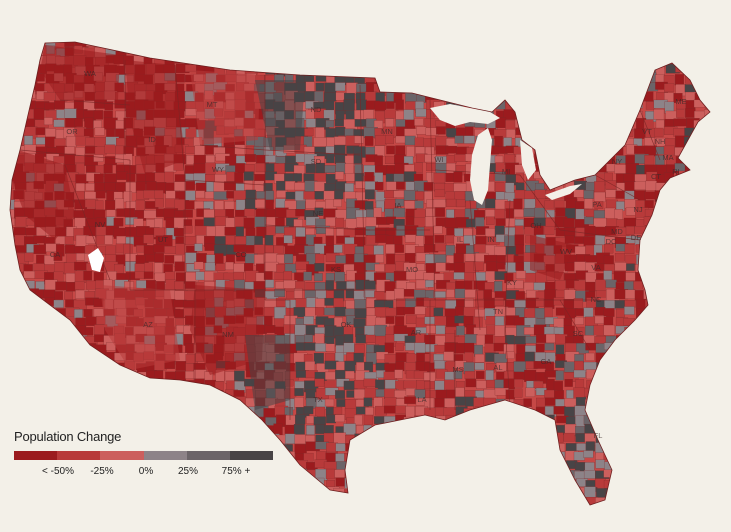 The width and height of the screenshot is (731, 532). Describe the element at coordinates (228, 334) in the screenshot. I see `state-label-nm: NM` at that location.